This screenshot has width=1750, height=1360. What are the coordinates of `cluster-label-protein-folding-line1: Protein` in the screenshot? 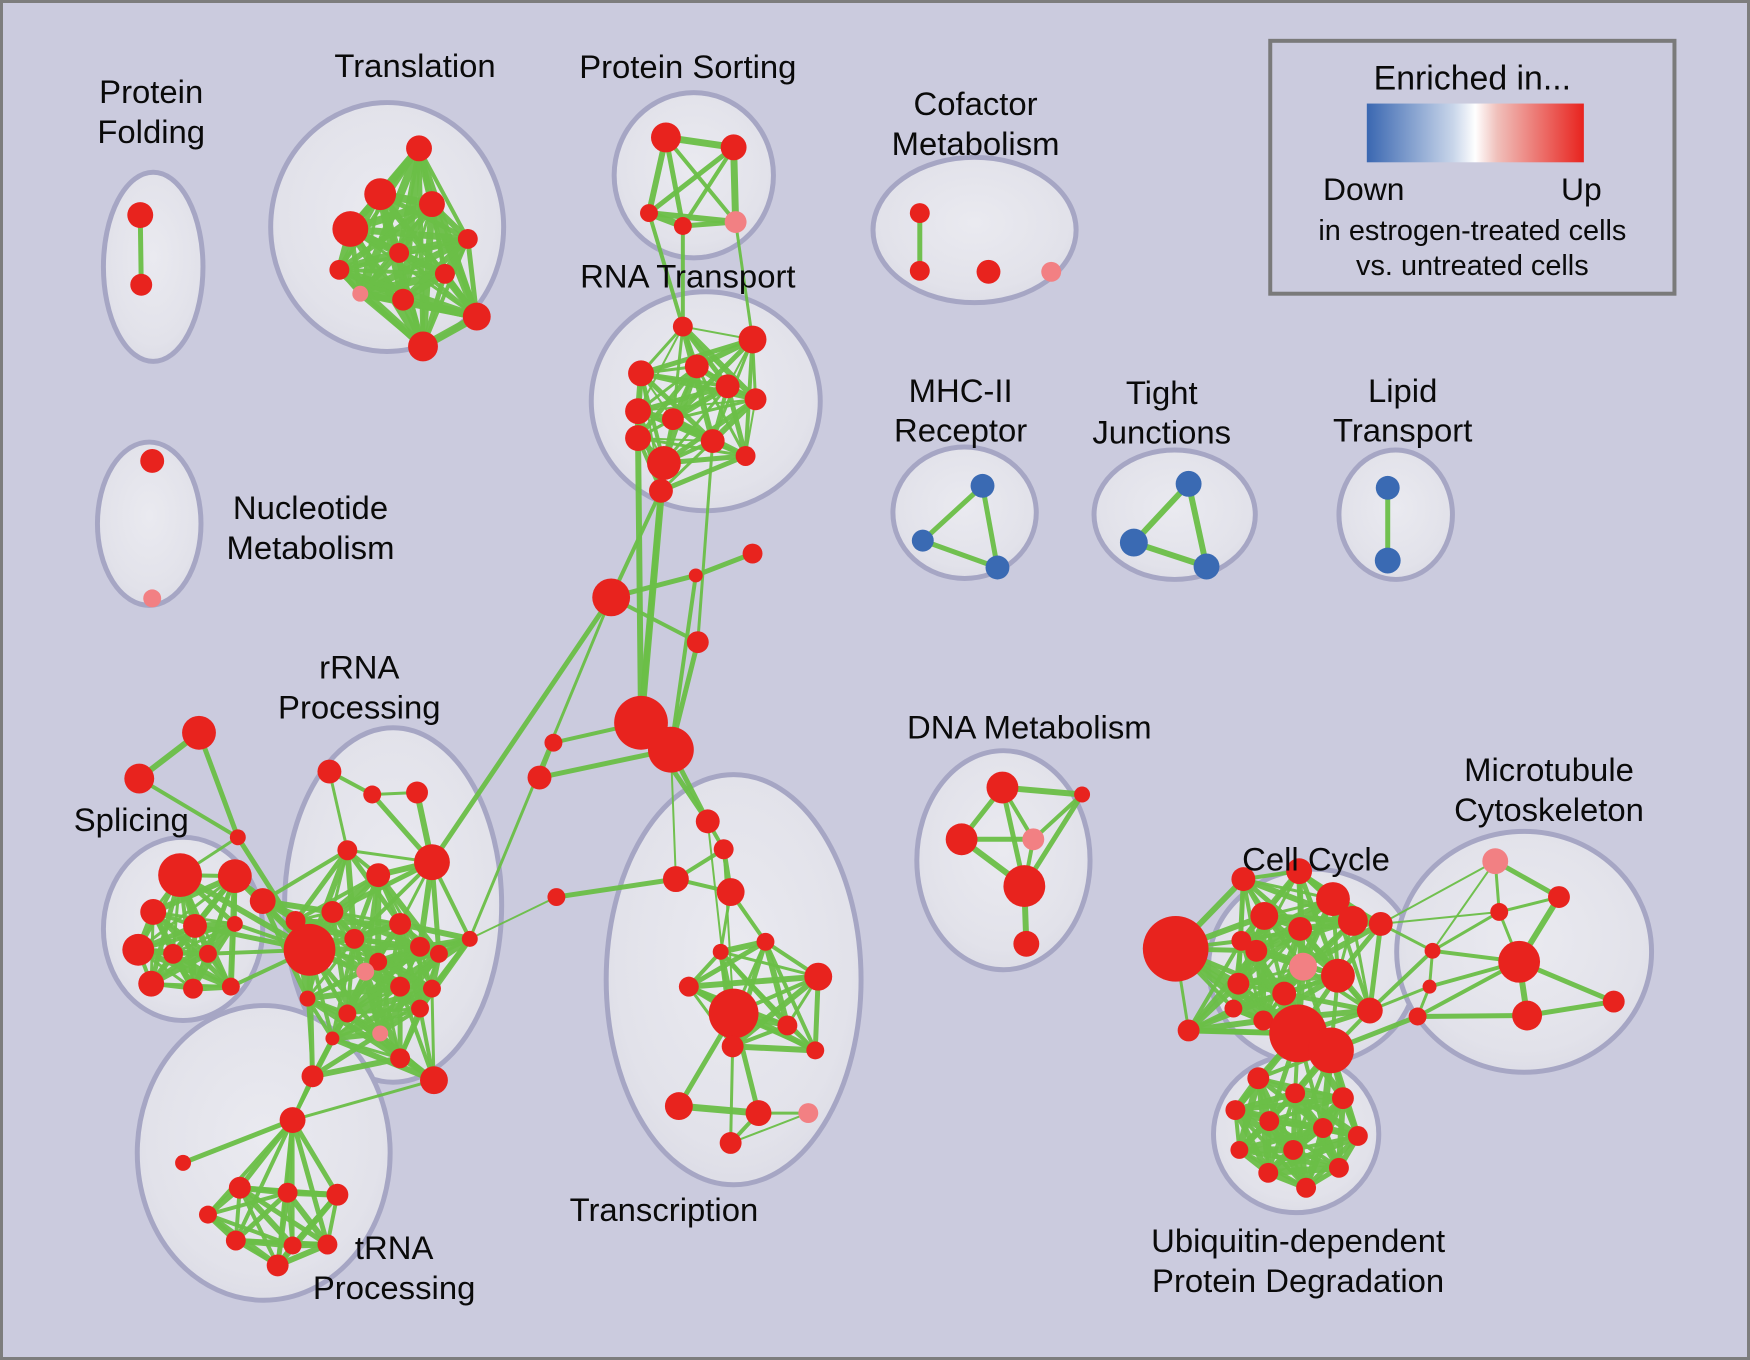 It's located at (151, 91).